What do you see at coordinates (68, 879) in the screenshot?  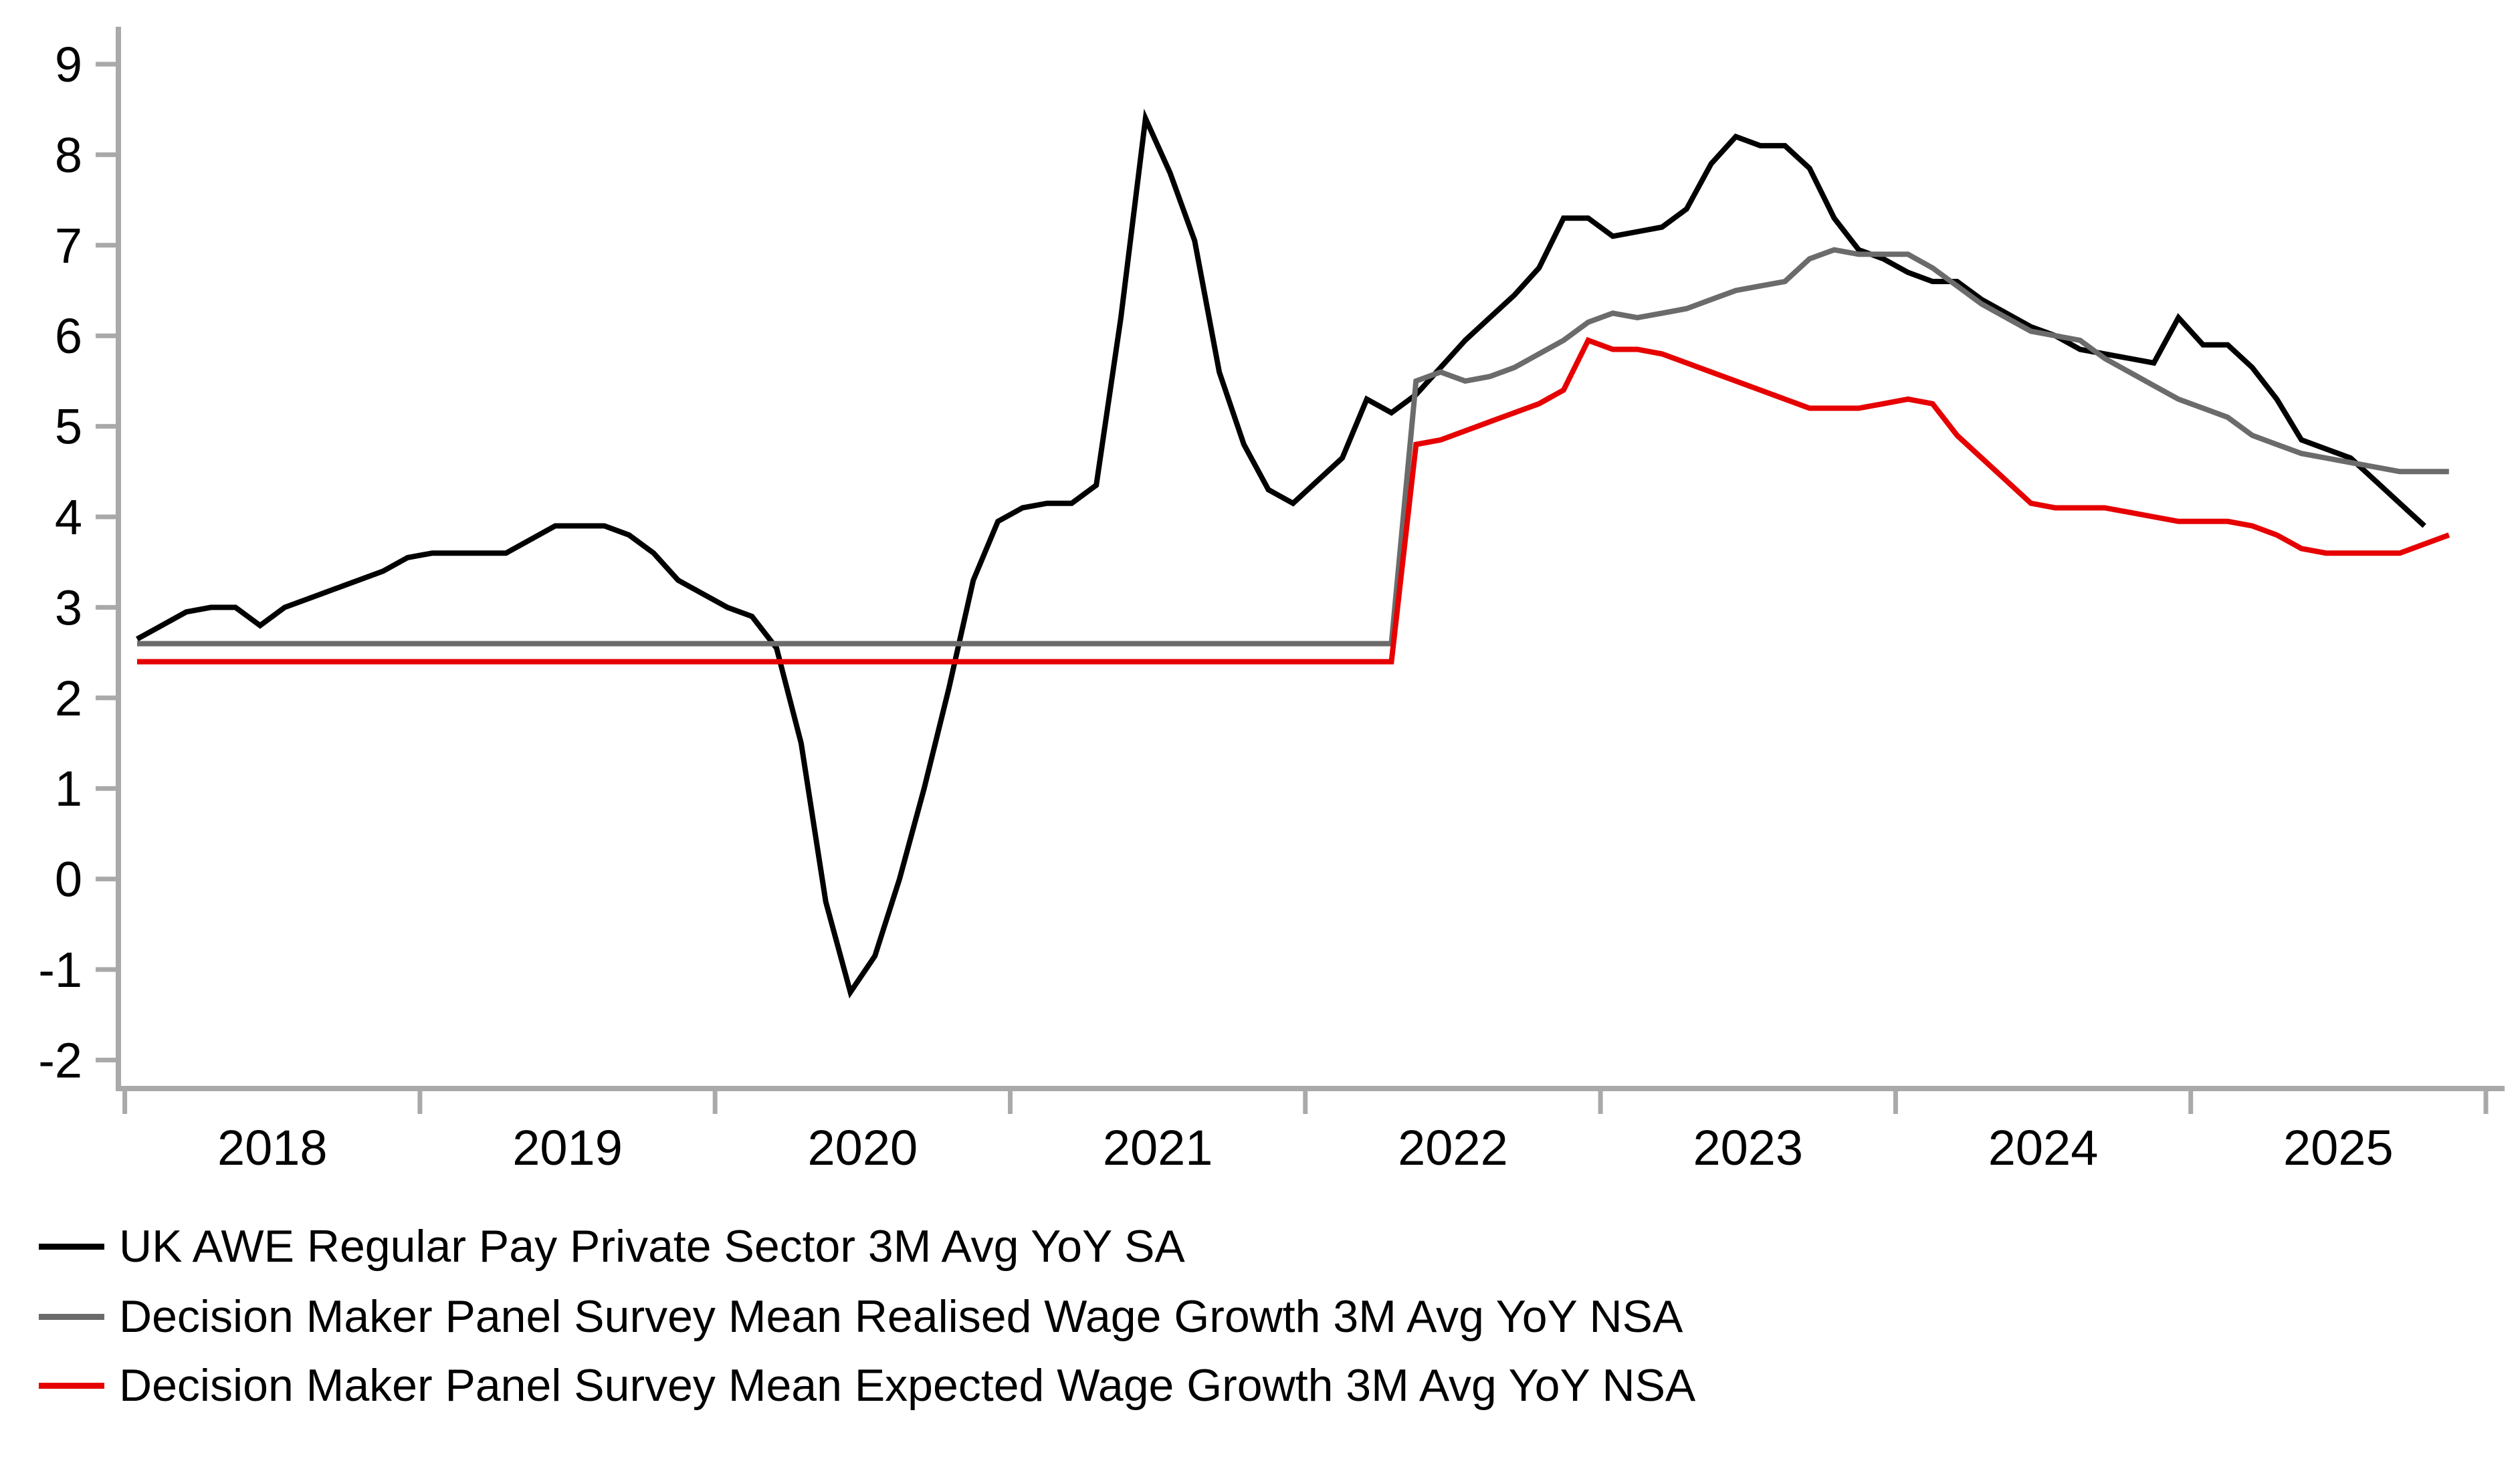 I see `y-tick-label: 0` at bounding box center [68, 879].